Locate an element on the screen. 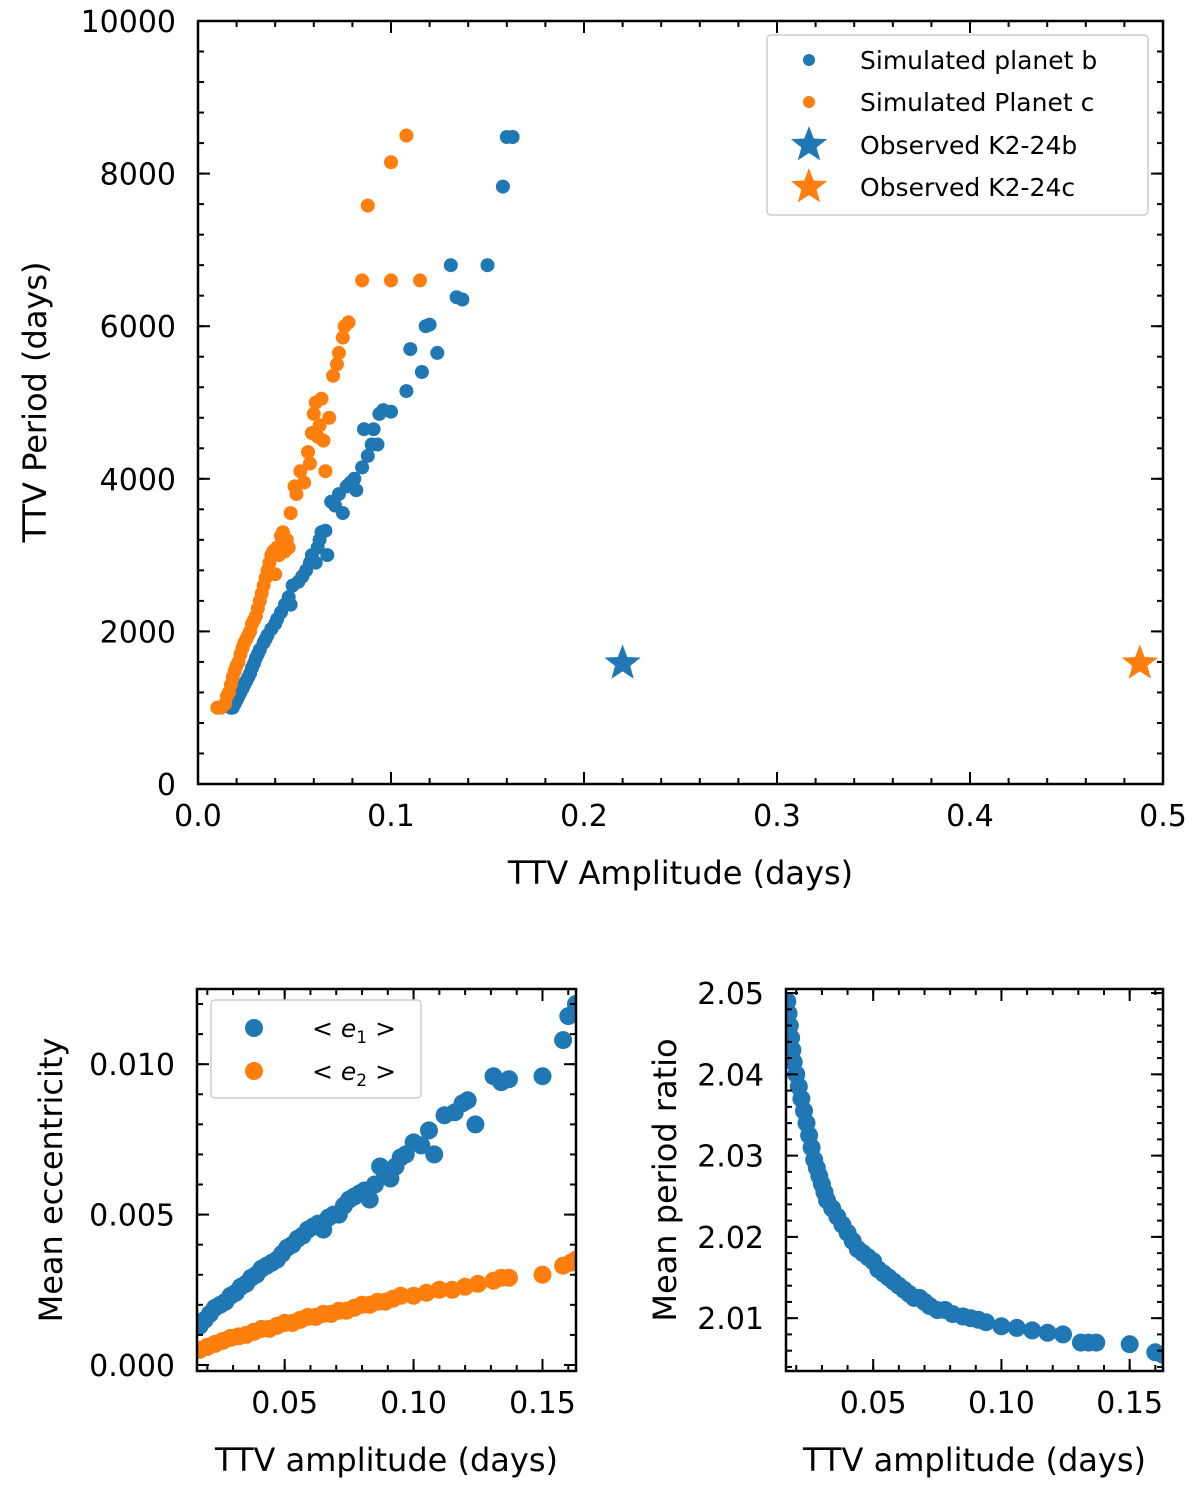  y-tick-label: 2000 is located at coordinates (138, 632).